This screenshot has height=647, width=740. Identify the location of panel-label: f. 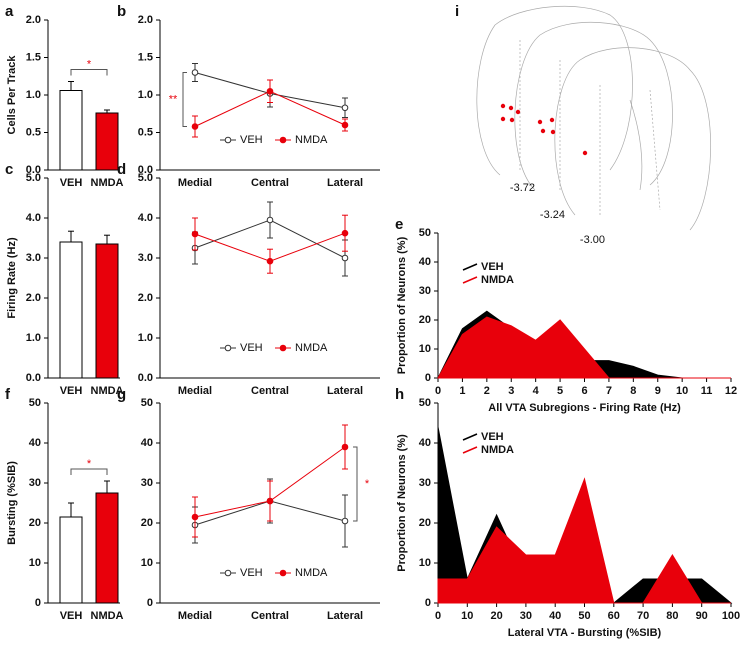
(8, 394).